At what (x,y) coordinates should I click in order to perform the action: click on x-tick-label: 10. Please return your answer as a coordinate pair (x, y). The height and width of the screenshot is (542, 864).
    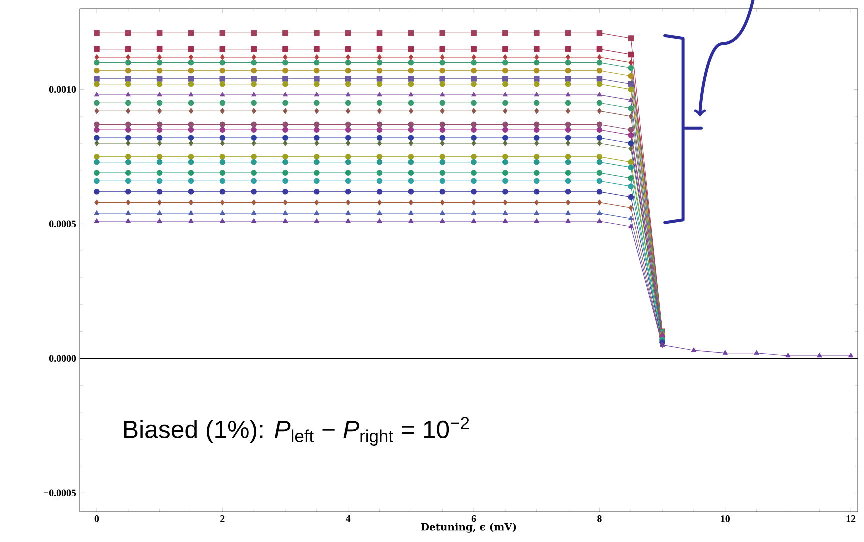
    Looking at the image, I should click on (725, 519).